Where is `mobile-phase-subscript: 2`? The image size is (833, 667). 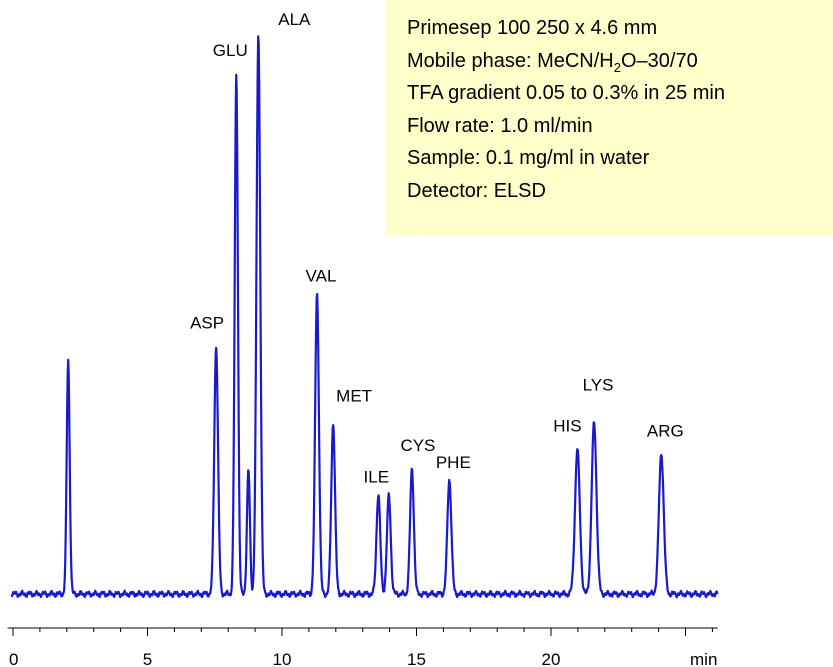 mobile-phase-subscript: 2 is located at coordinates (617, 67).